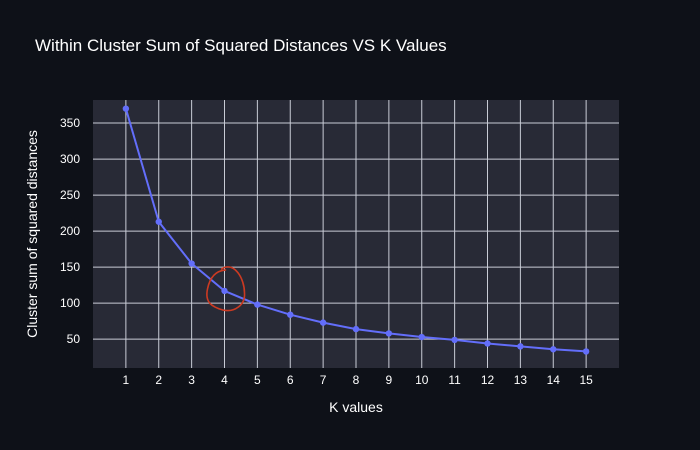 This screenshot has height=450, width=700. Describe the element at coordinates (389, 380) in the screenshot. I see `x-tick-label: 9` at that location.